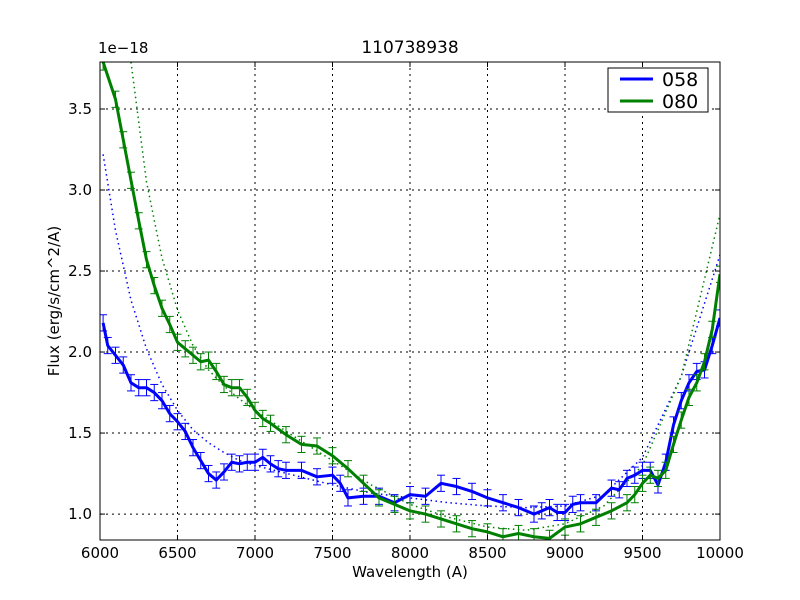  I want to click on y-axis-label: Flux (erg/s/cm^2/A), so click(54, 301).